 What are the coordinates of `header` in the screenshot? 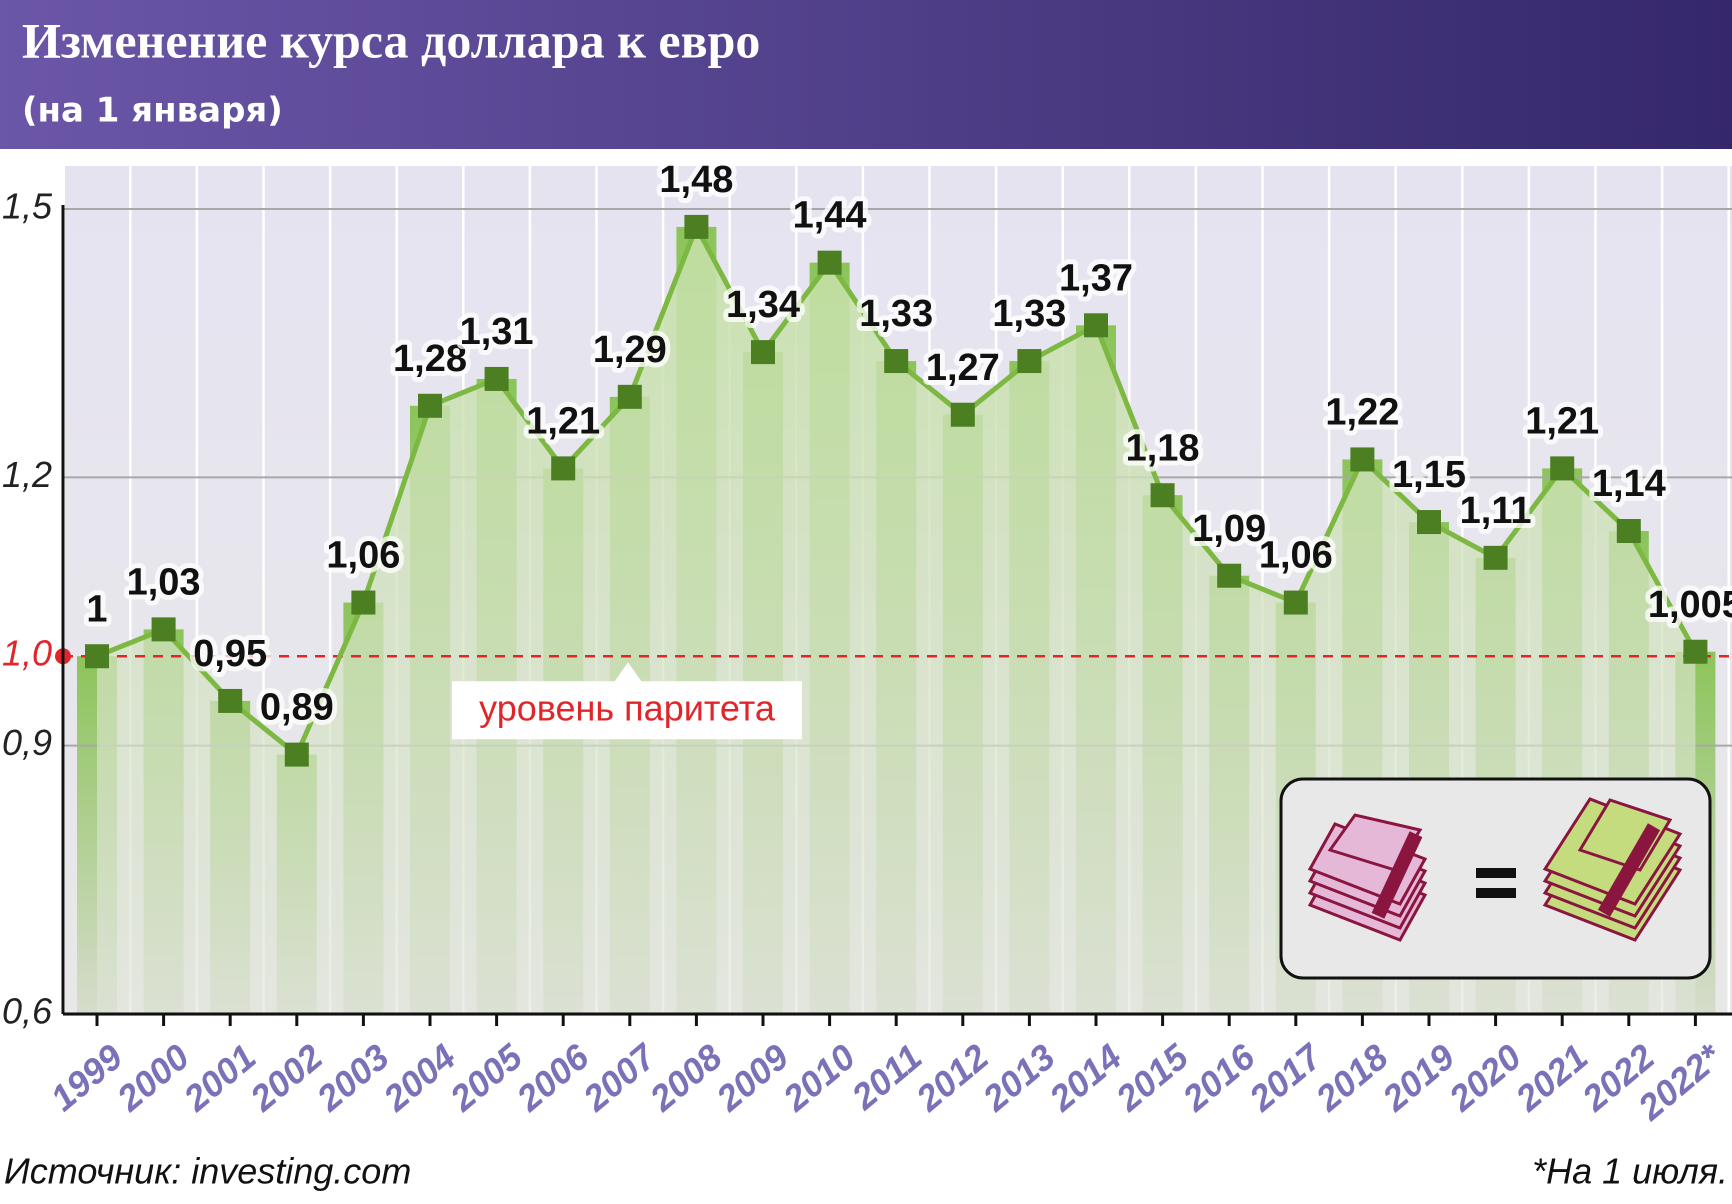 It's located at (866, 74).